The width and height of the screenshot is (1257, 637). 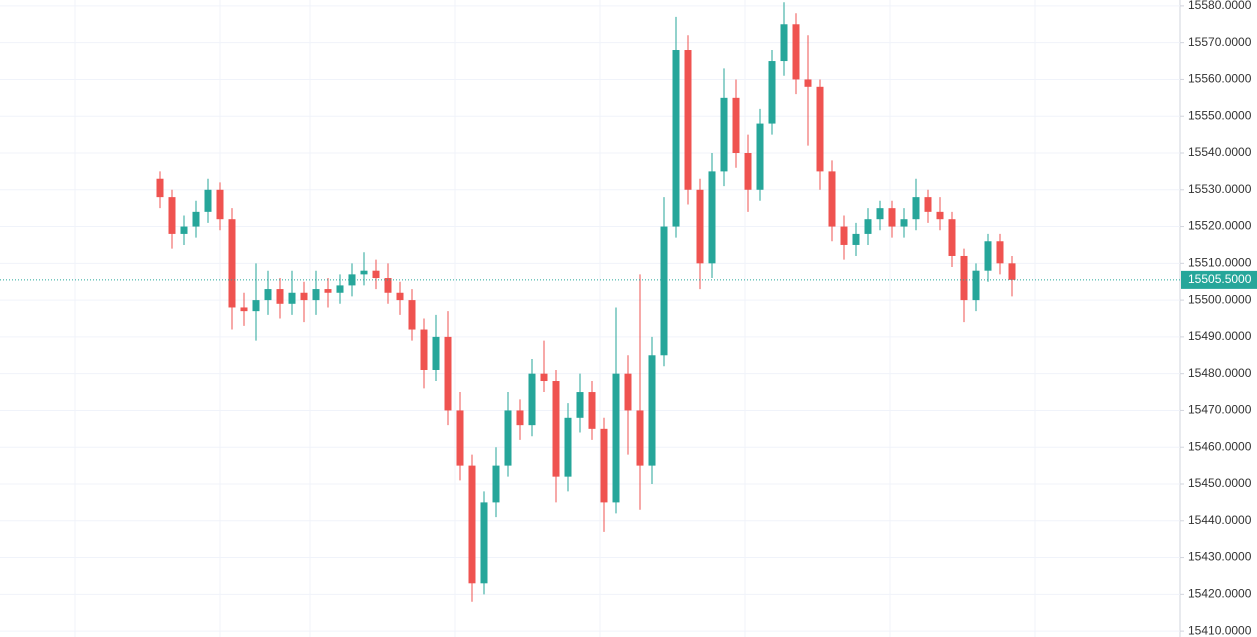 I want to click on y-tick-label: 15430.0000, so click(x=1220, y=557).